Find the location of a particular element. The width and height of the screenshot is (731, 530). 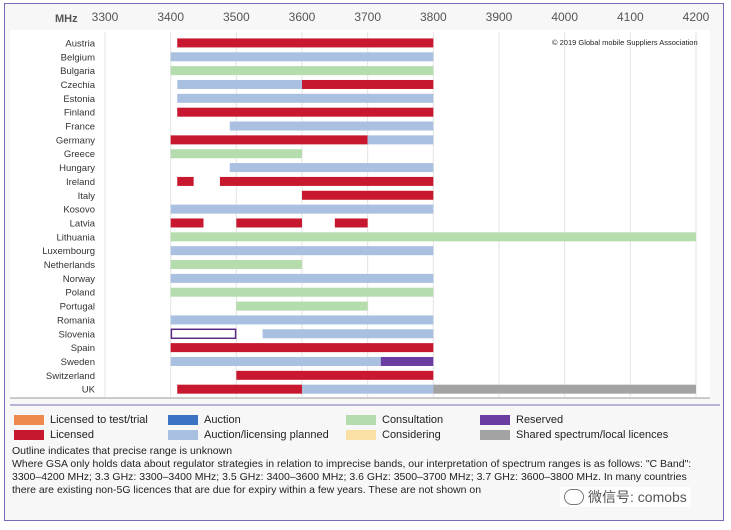

y-tick-label: Netherlands is located at coordinates (69, 265).